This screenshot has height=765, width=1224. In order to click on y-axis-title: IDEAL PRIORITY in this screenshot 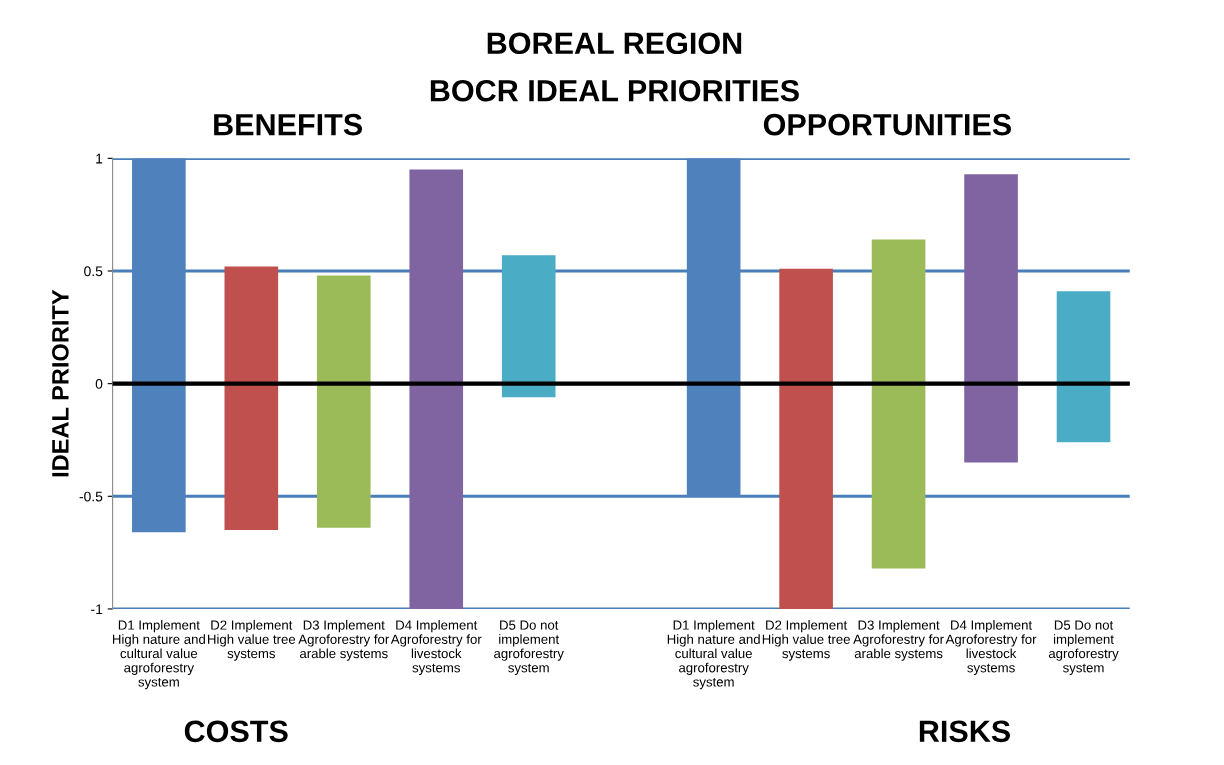, I will do `click(60, 383)`.